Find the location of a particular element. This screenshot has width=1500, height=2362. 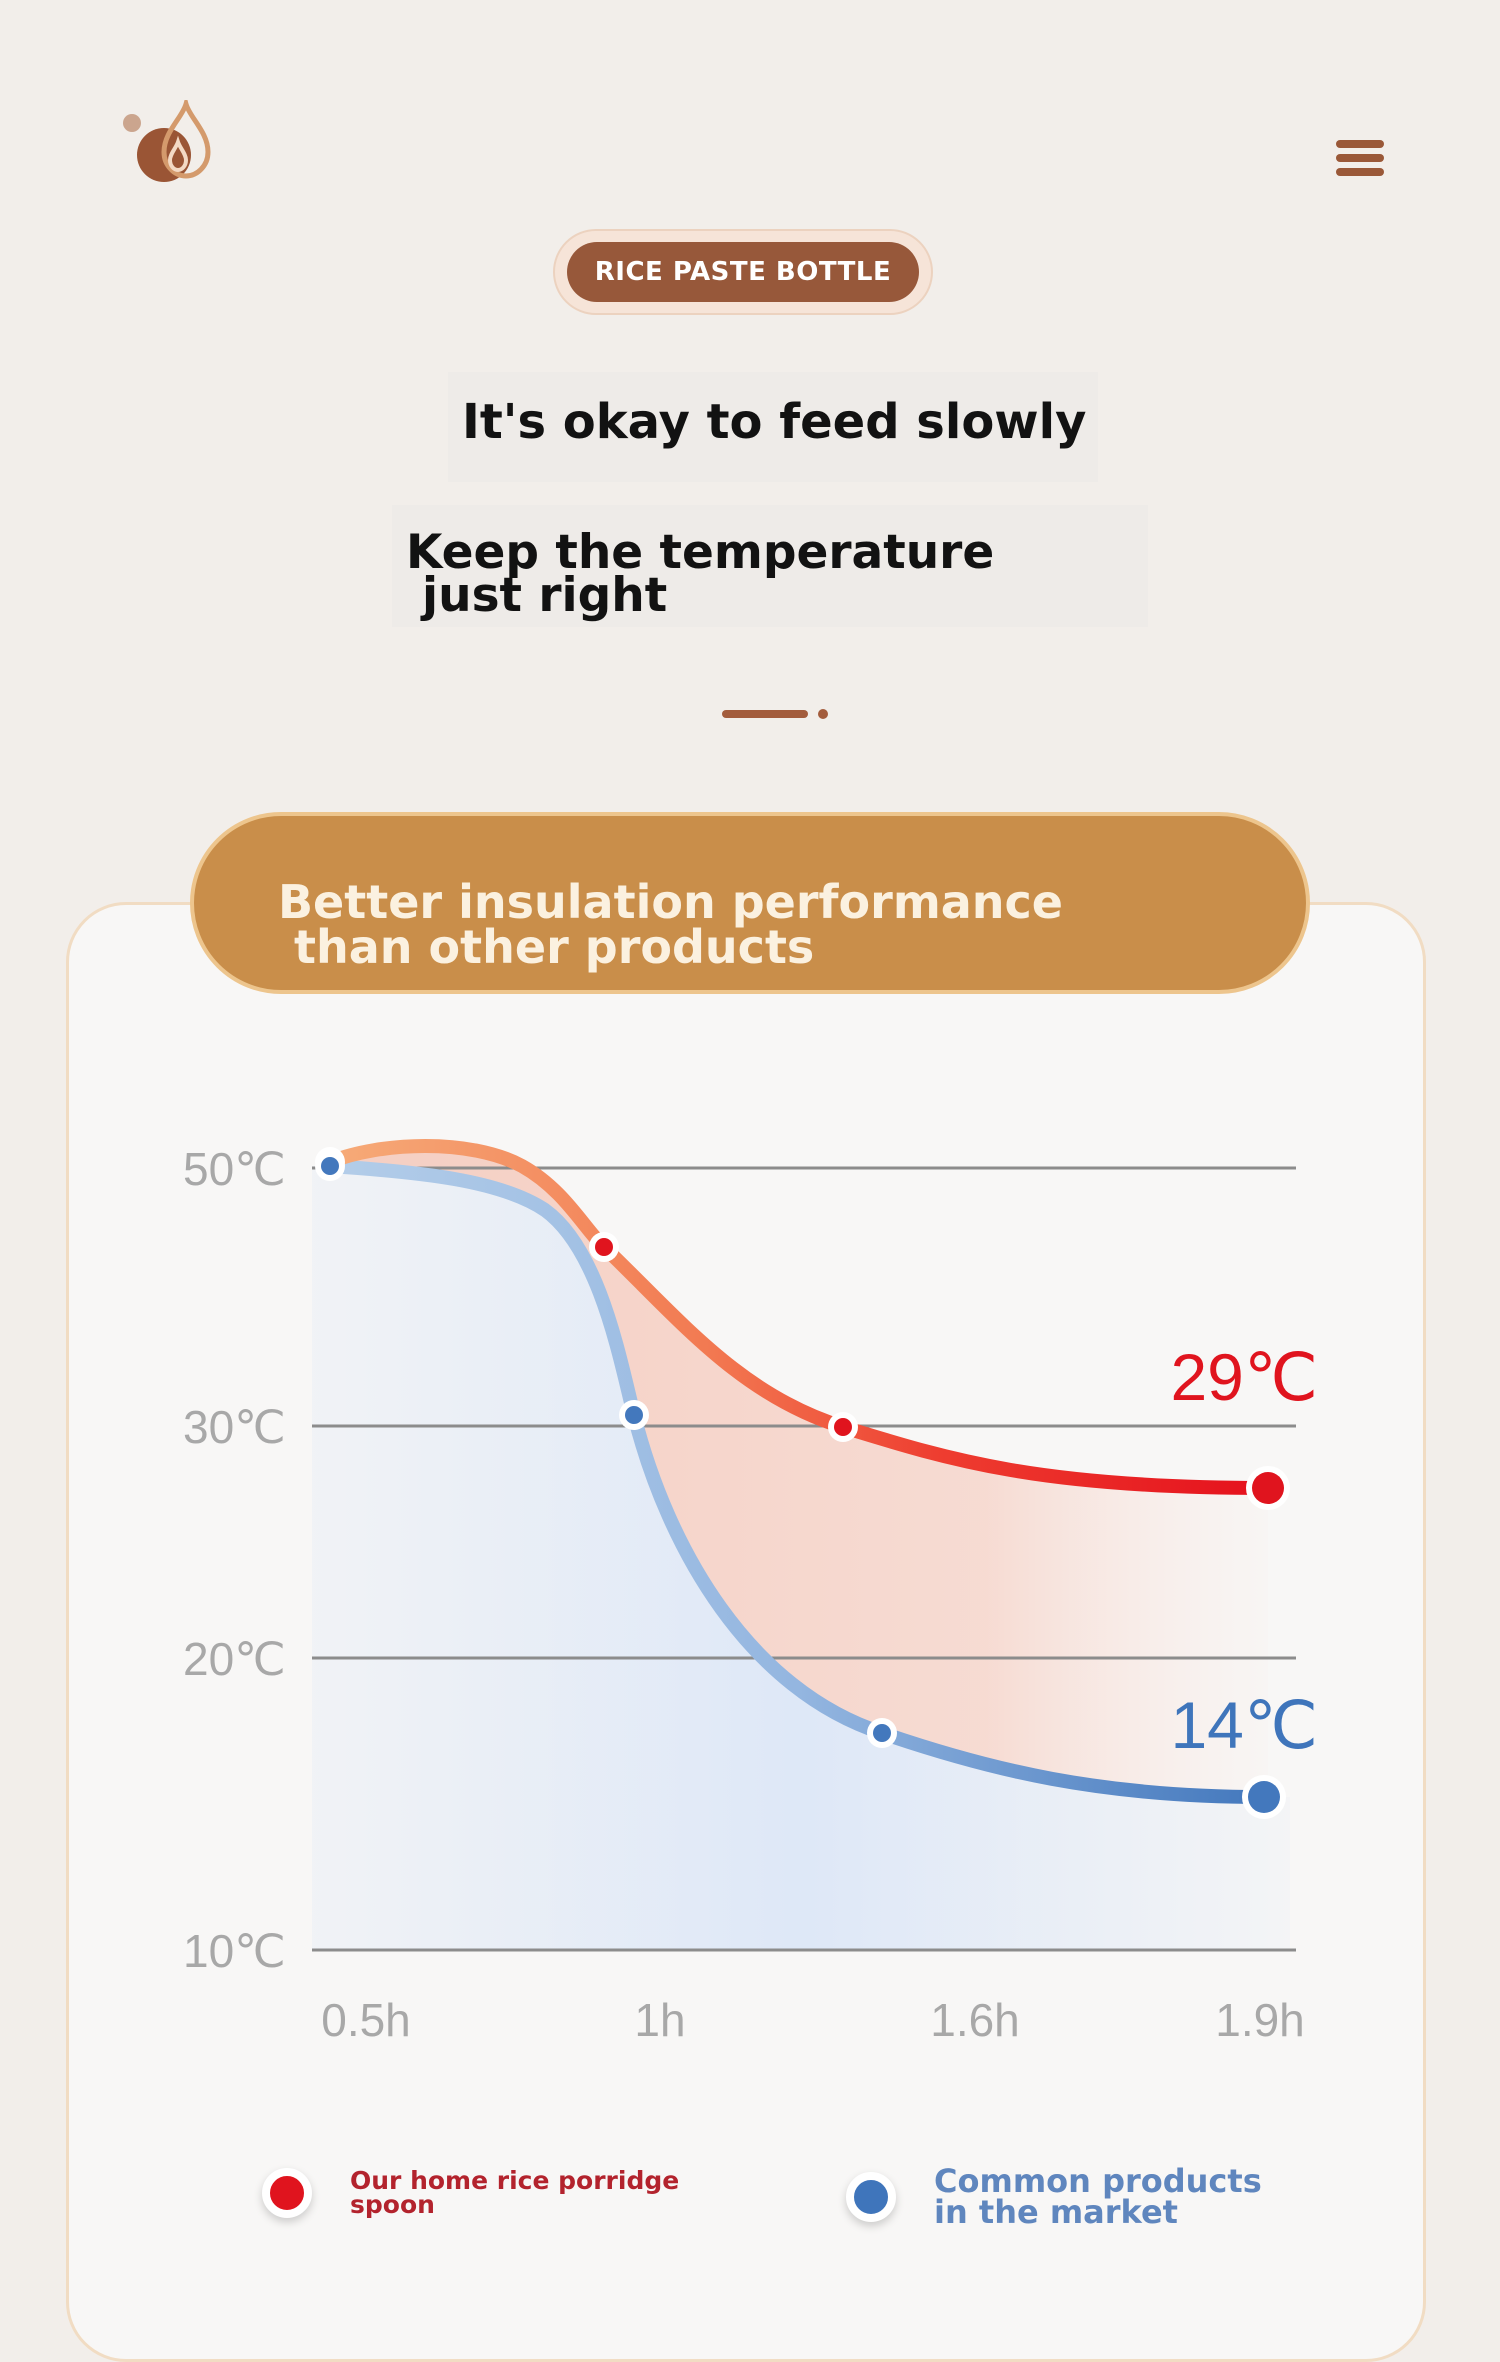

subheadline-line-2: just right is located at coordinates (545, 595).